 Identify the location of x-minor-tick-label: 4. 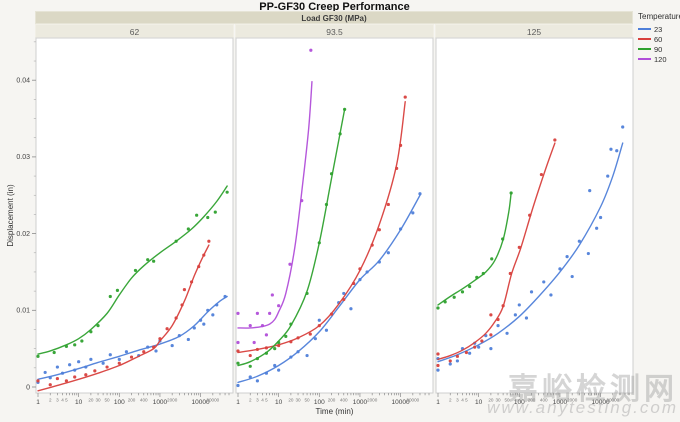
(462, 400).